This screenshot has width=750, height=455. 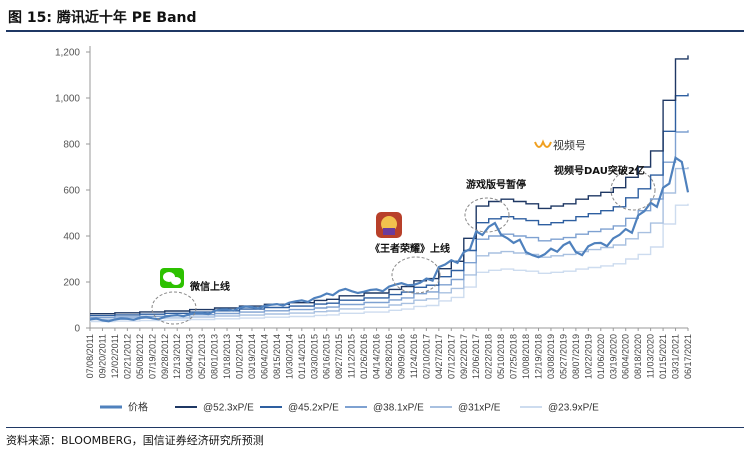 What do you see at coordinates (479, 408) in the screenshot?
I see `legend-label: @31xP/E` at bounding box center [479, 408].